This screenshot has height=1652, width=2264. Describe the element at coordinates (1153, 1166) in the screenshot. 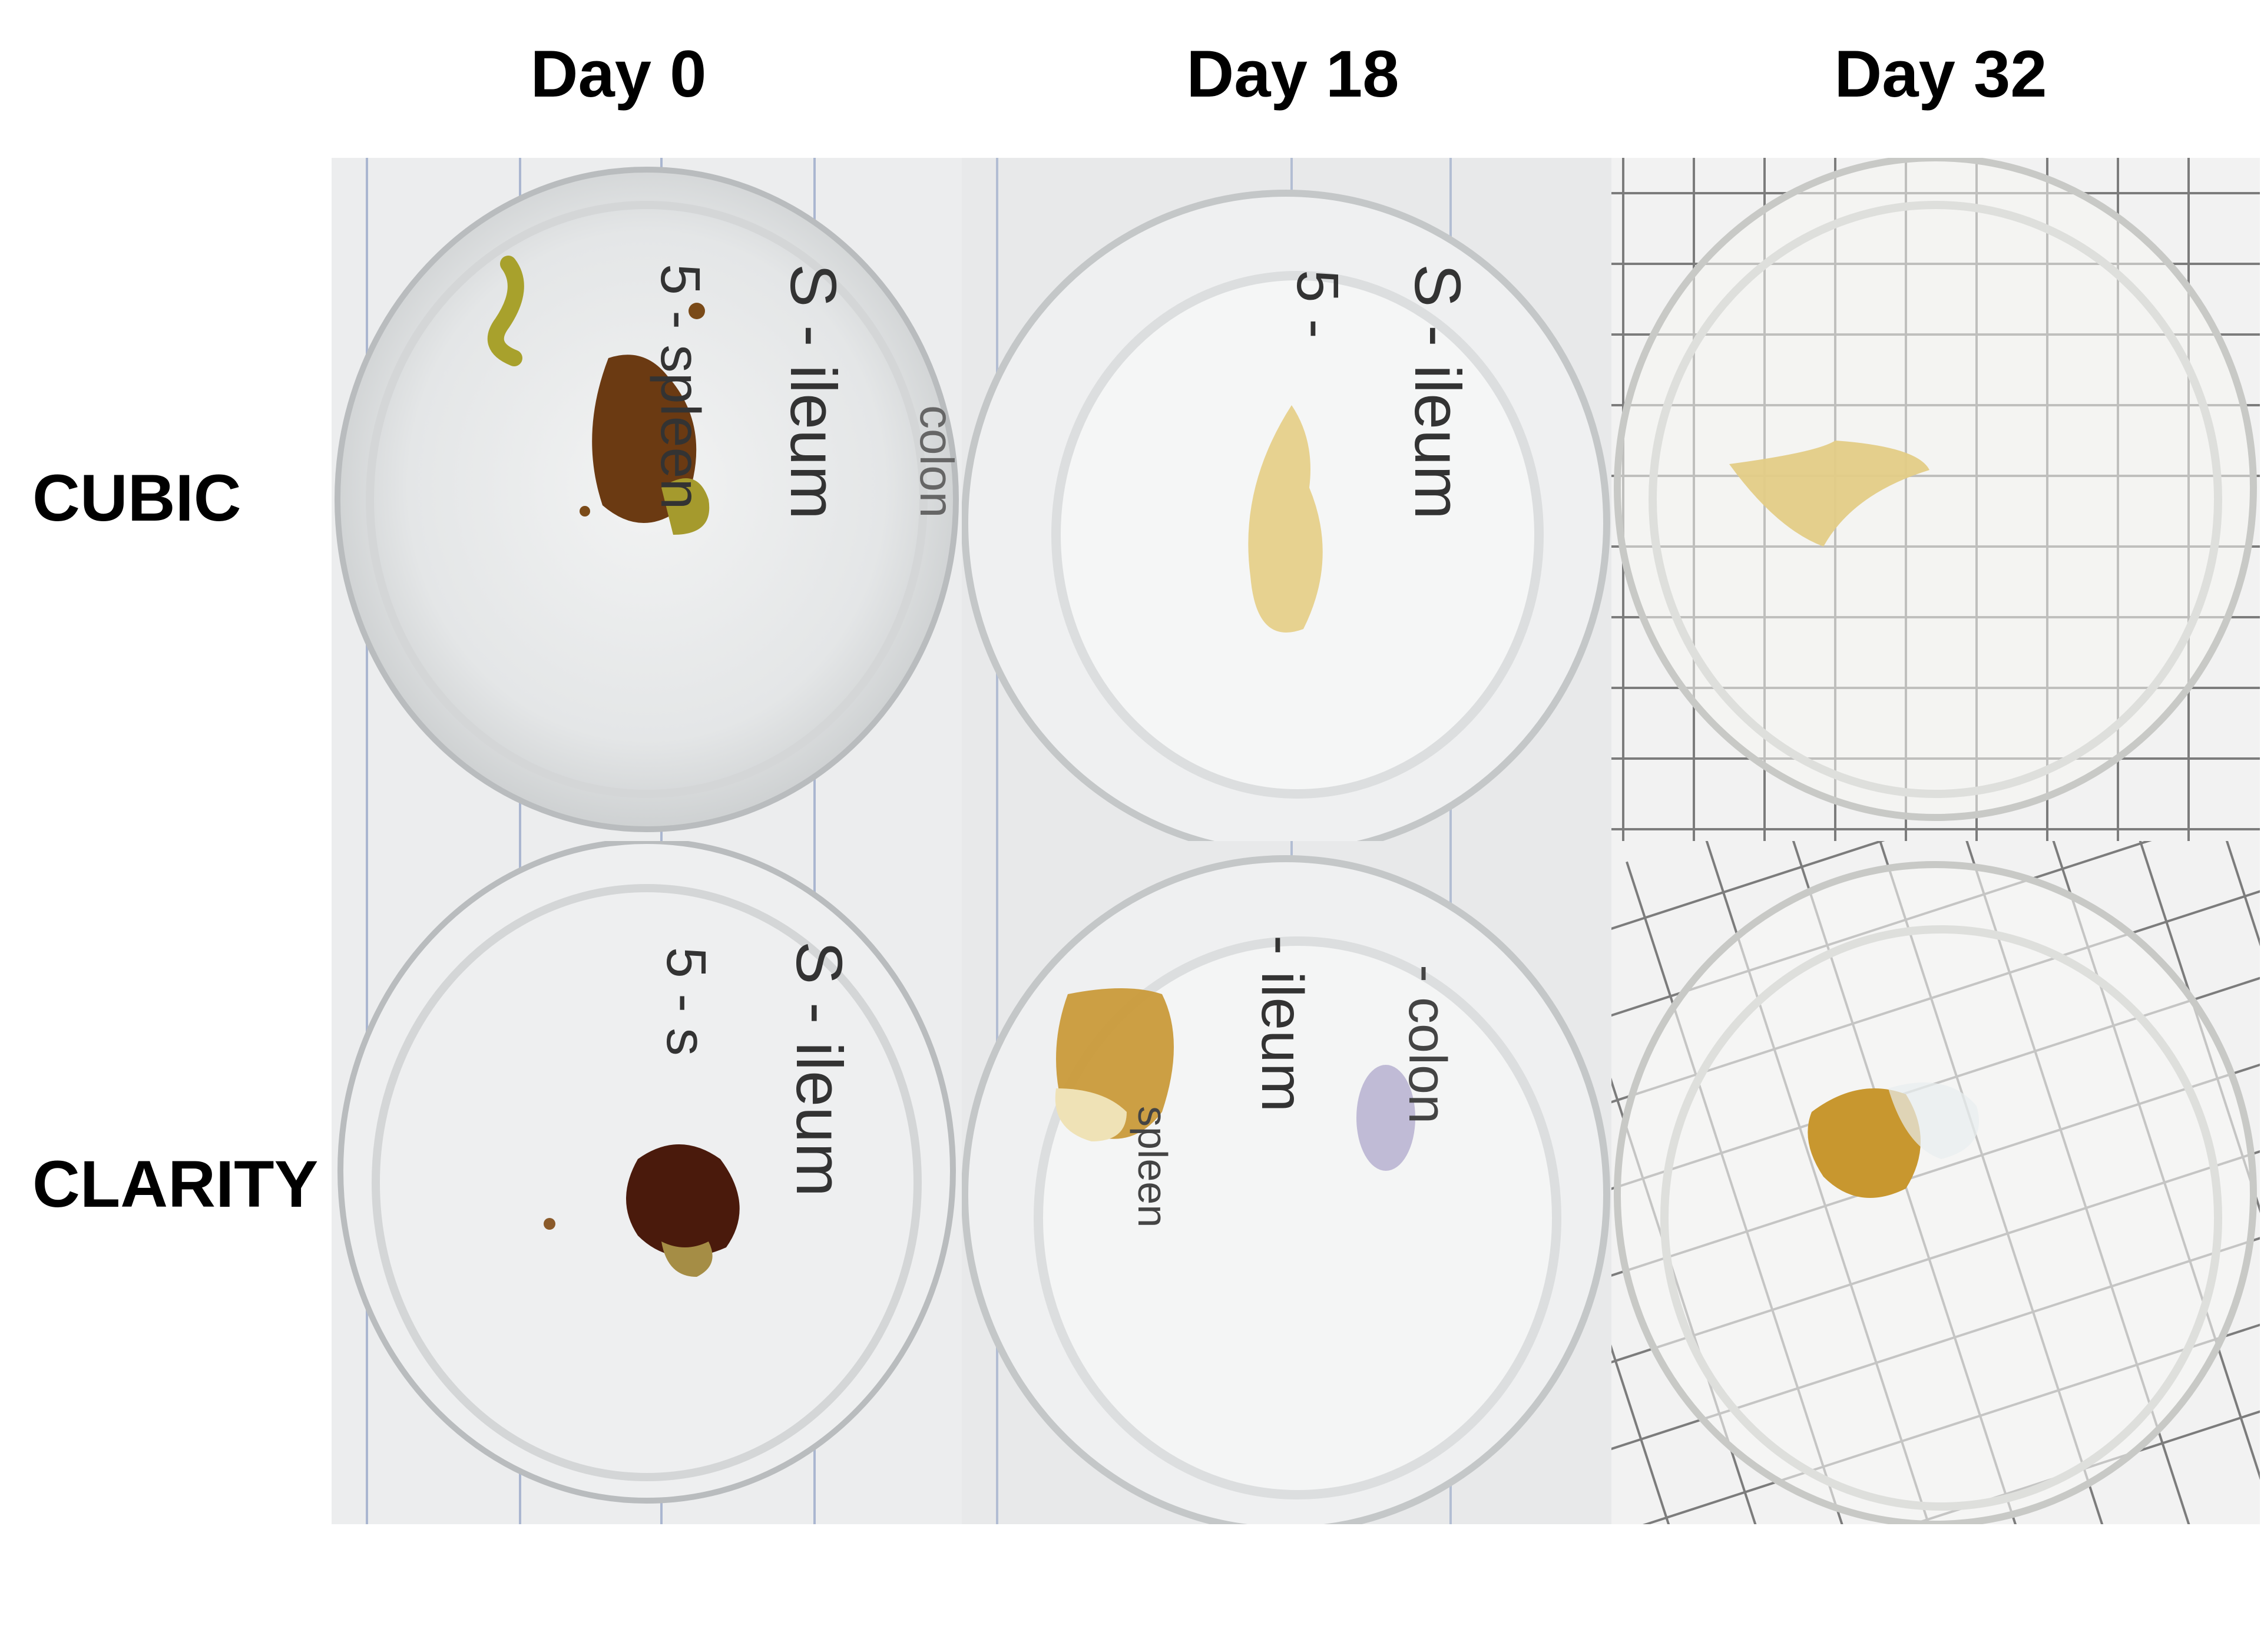

I see `svg-text: spleen` at that location.